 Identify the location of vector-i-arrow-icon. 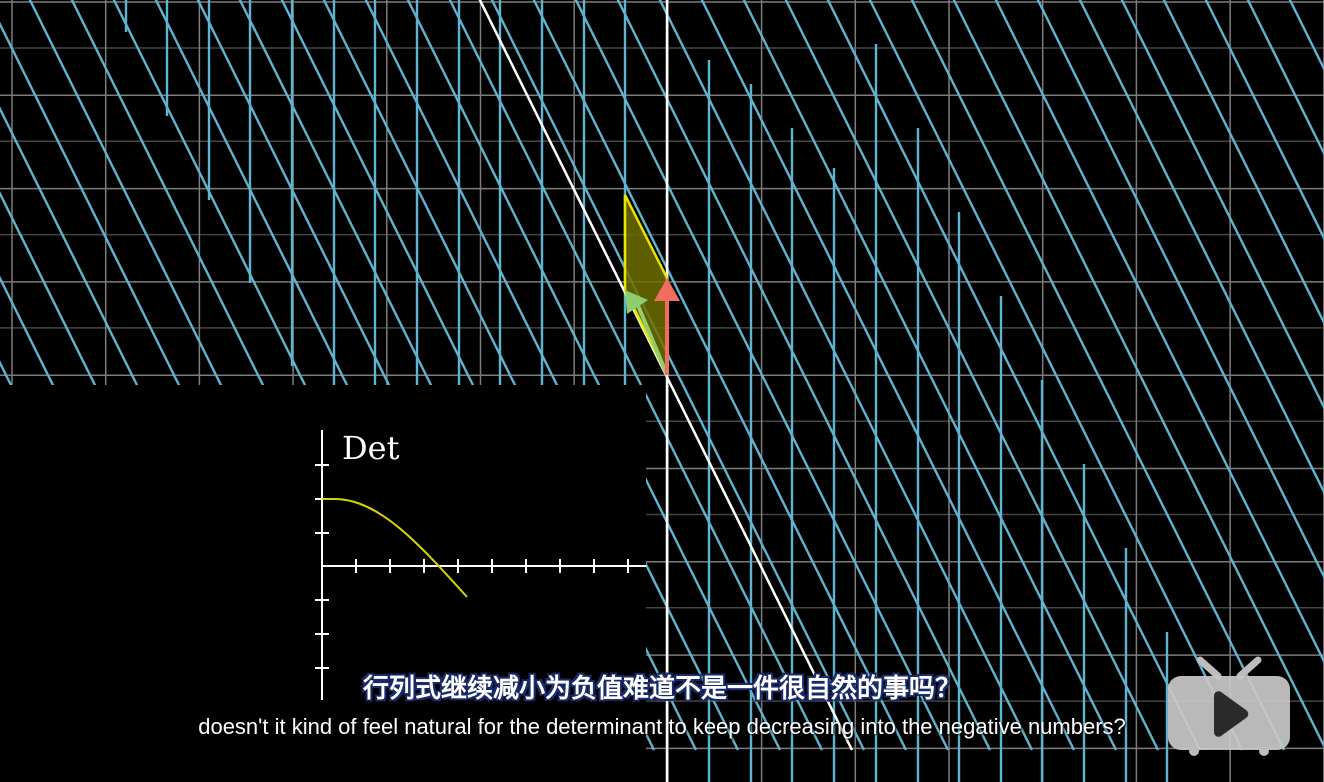
(636, 302).